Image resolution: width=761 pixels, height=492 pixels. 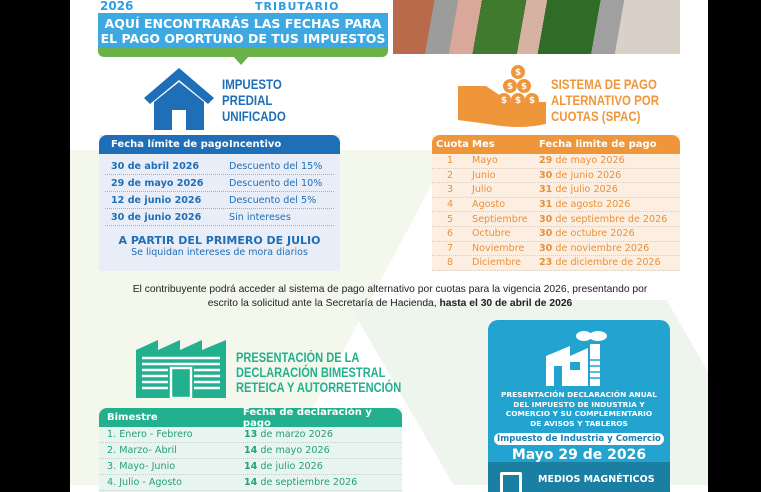 I want to click on table-row: 3 Julio 31 de julio 2026, so click(x=556, y=190).